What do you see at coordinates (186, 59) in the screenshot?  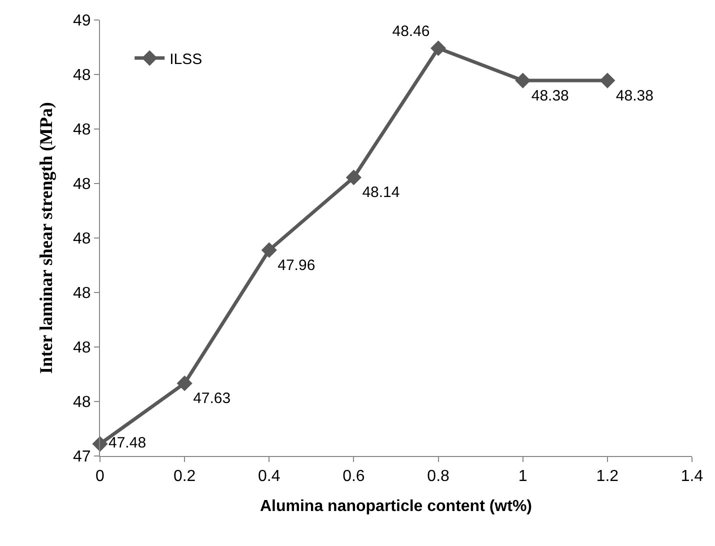 I see `legend-label: ILSS` at bounding box center [186, 59].